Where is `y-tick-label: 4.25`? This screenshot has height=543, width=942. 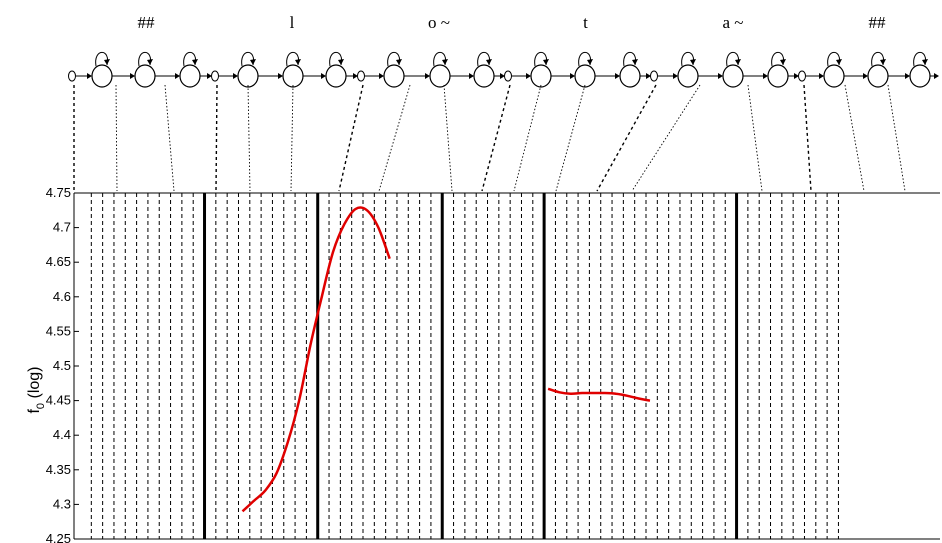
y-tick-label: 4.25 is located at coordinates (58, 537).